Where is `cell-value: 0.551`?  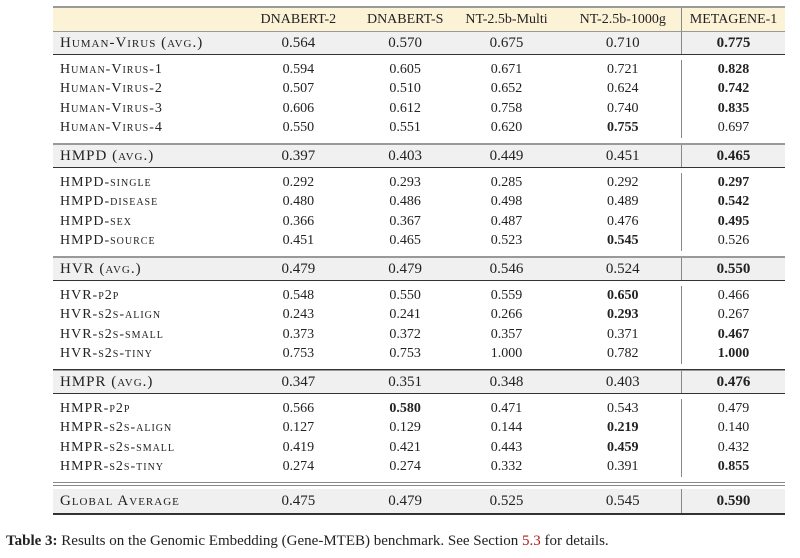
cell-value: 0.551 is located at coordinates (405, 128).